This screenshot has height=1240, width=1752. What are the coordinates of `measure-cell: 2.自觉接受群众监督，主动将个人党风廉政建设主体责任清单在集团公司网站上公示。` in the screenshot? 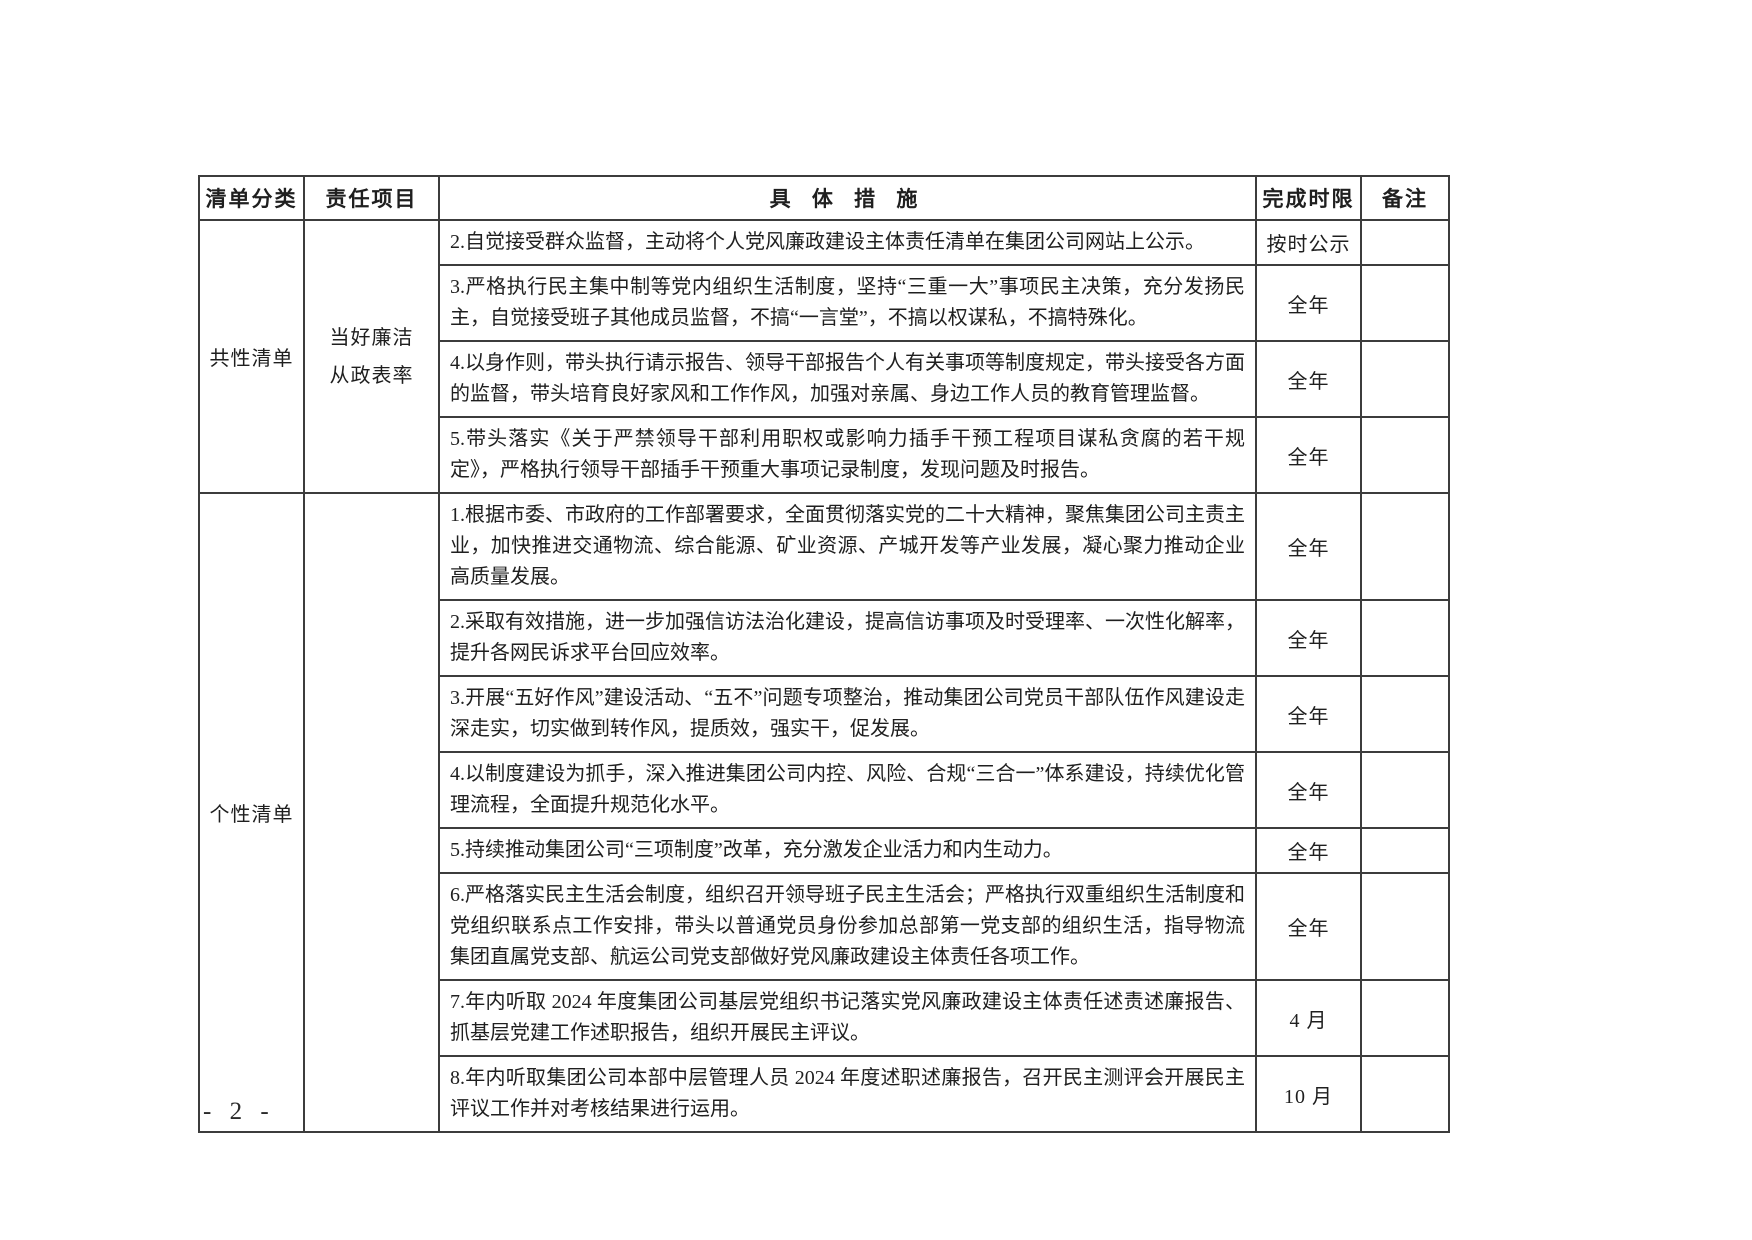 It's located at (847, 242).